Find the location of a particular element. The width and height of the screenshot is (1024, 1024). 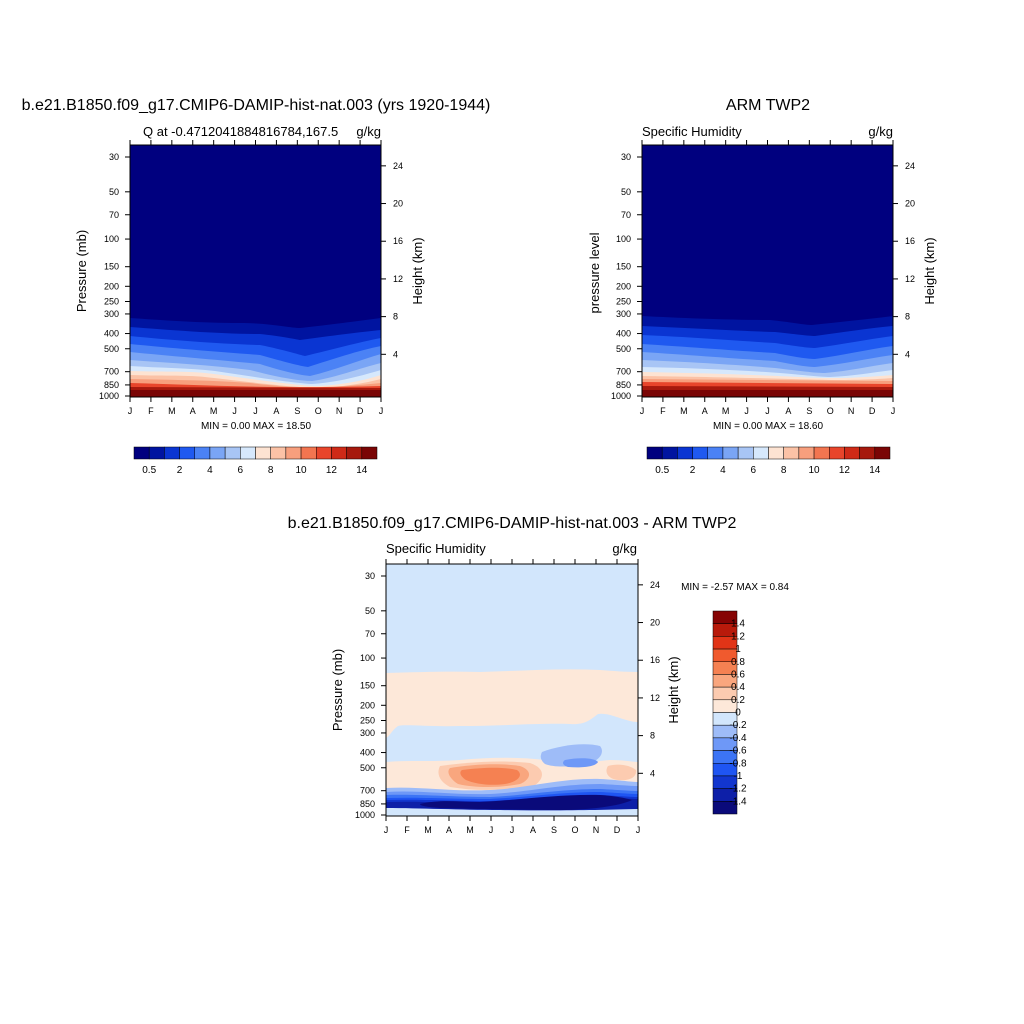

y-axis-label: Pressure (mb) is located at coordinates (337, 690).